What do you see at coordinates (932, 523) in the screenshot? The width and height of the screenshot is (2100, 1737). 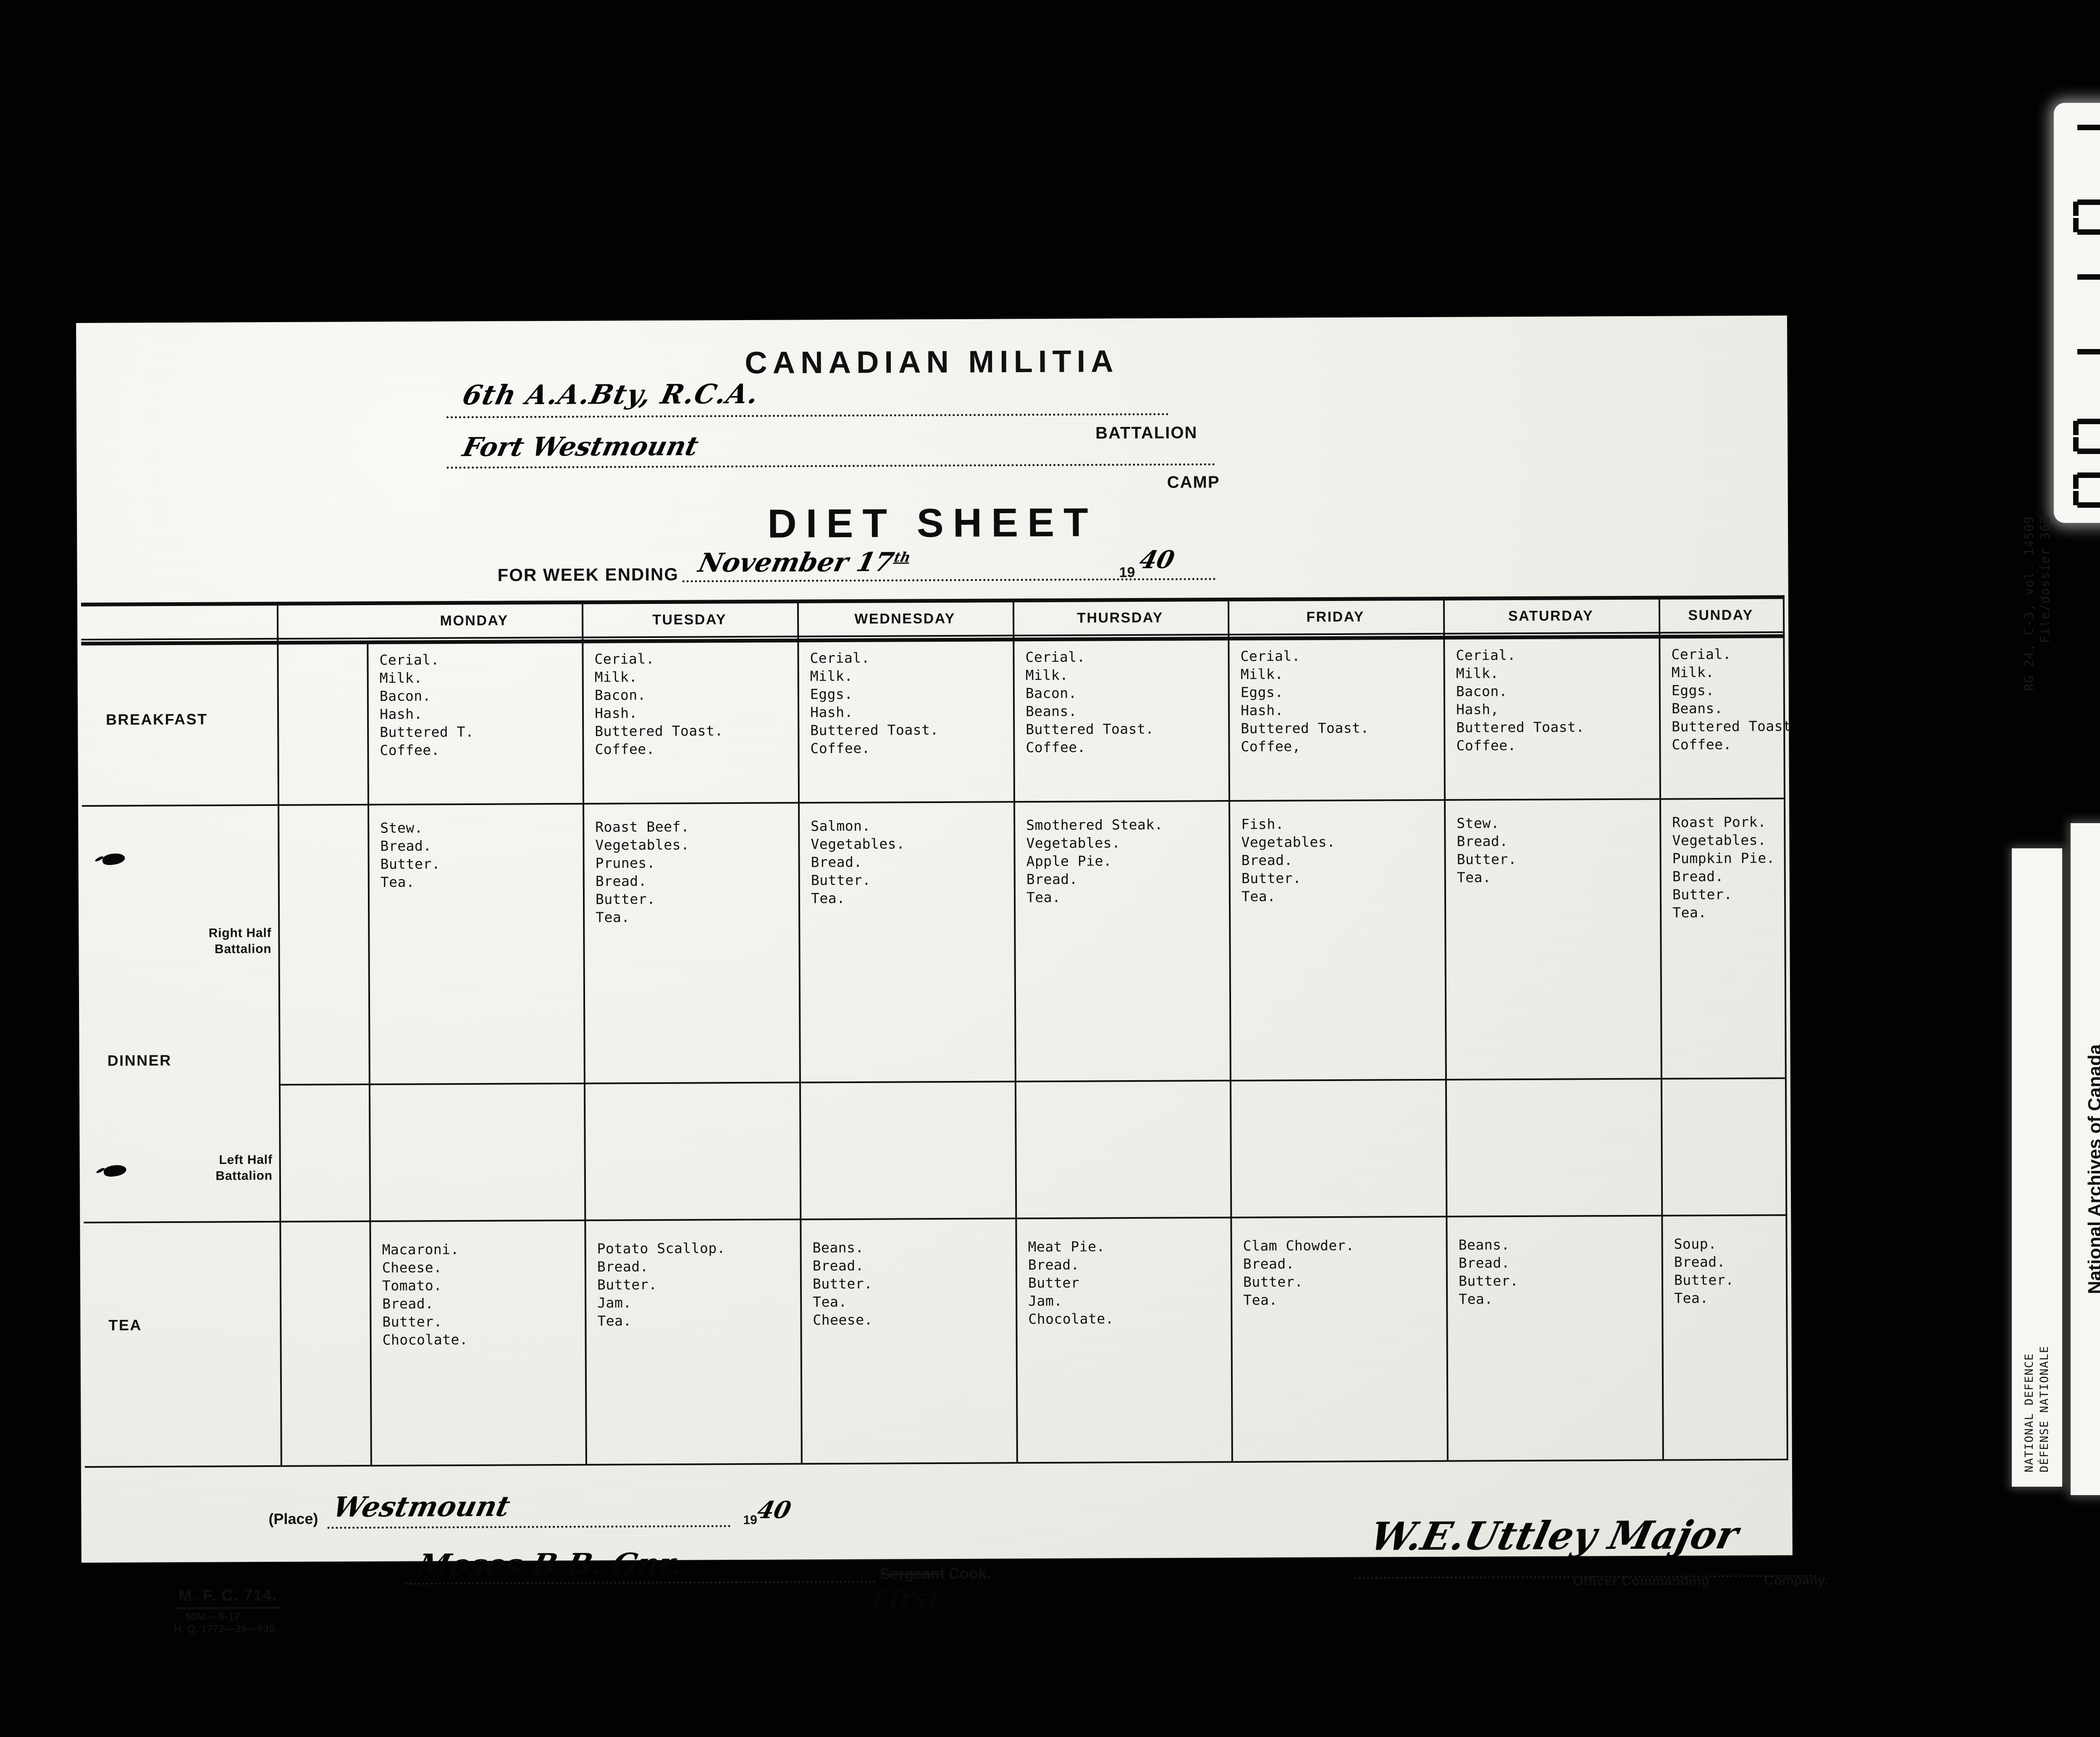 I see `page-title: DIET SHEET` at bounding box center [932, 523].